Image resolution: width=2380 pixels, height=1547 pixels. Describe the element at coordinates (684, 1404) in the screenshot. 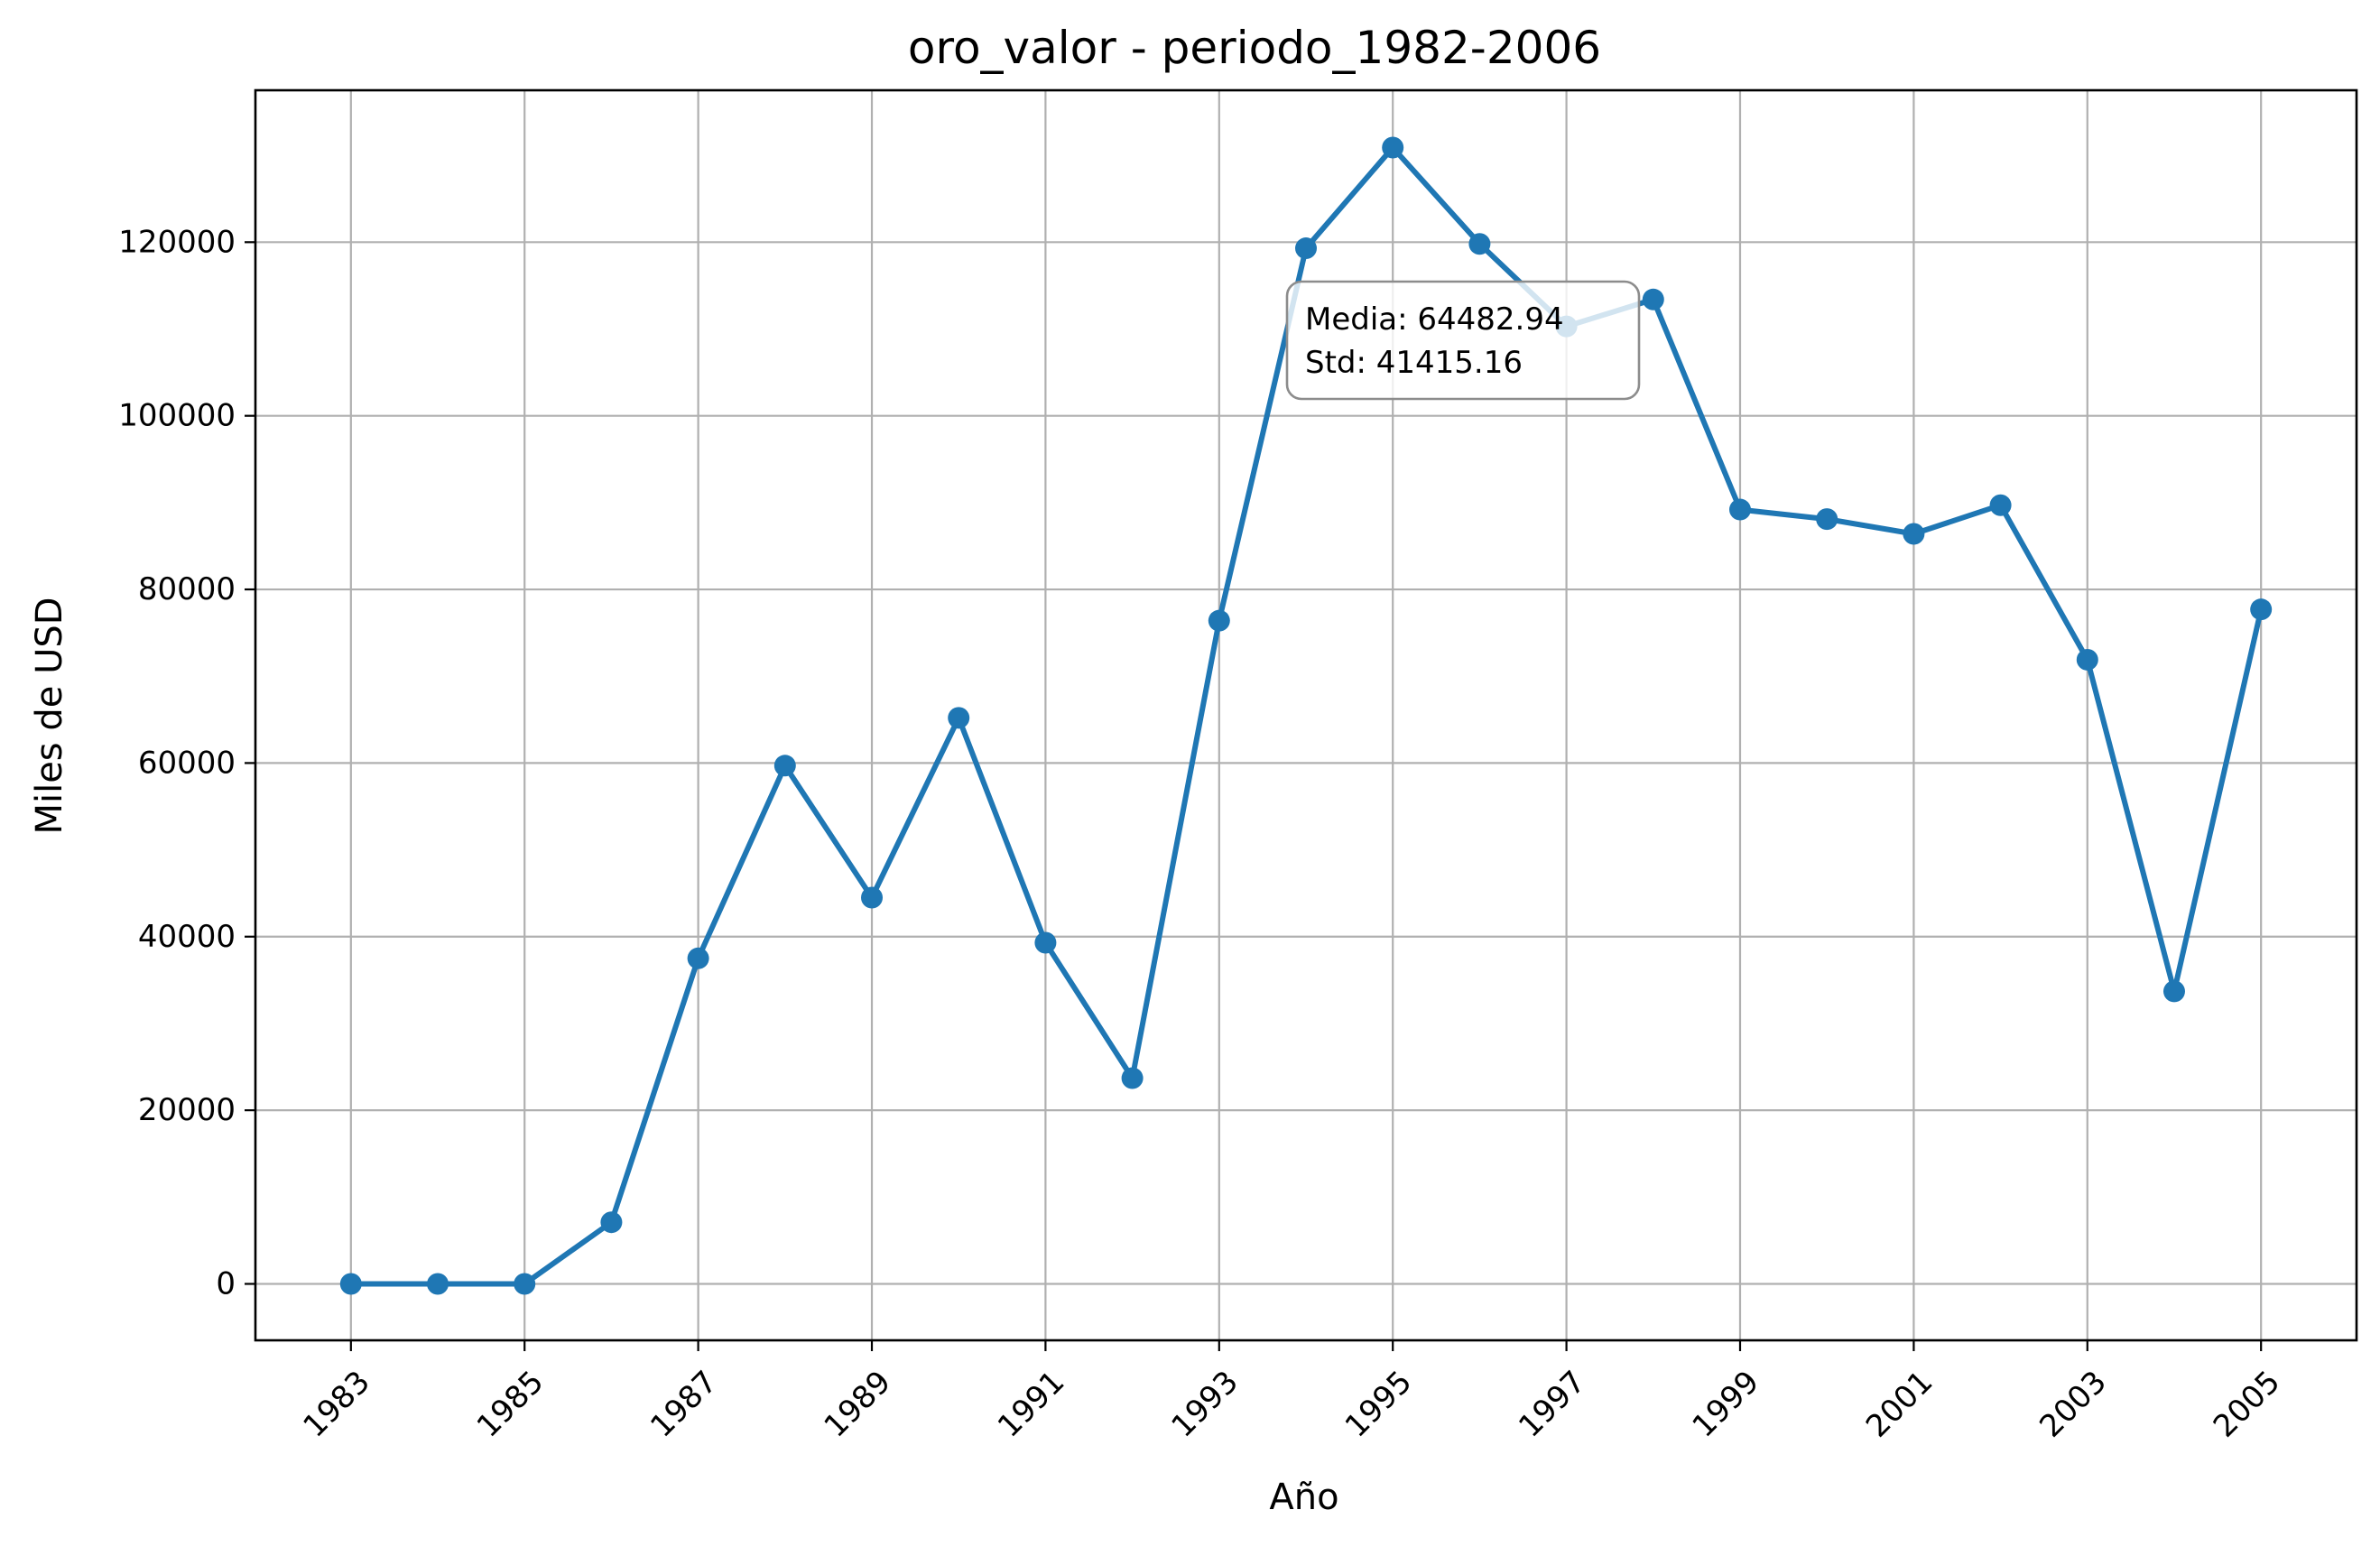

I see `x-tick-label: 1987` at that location.